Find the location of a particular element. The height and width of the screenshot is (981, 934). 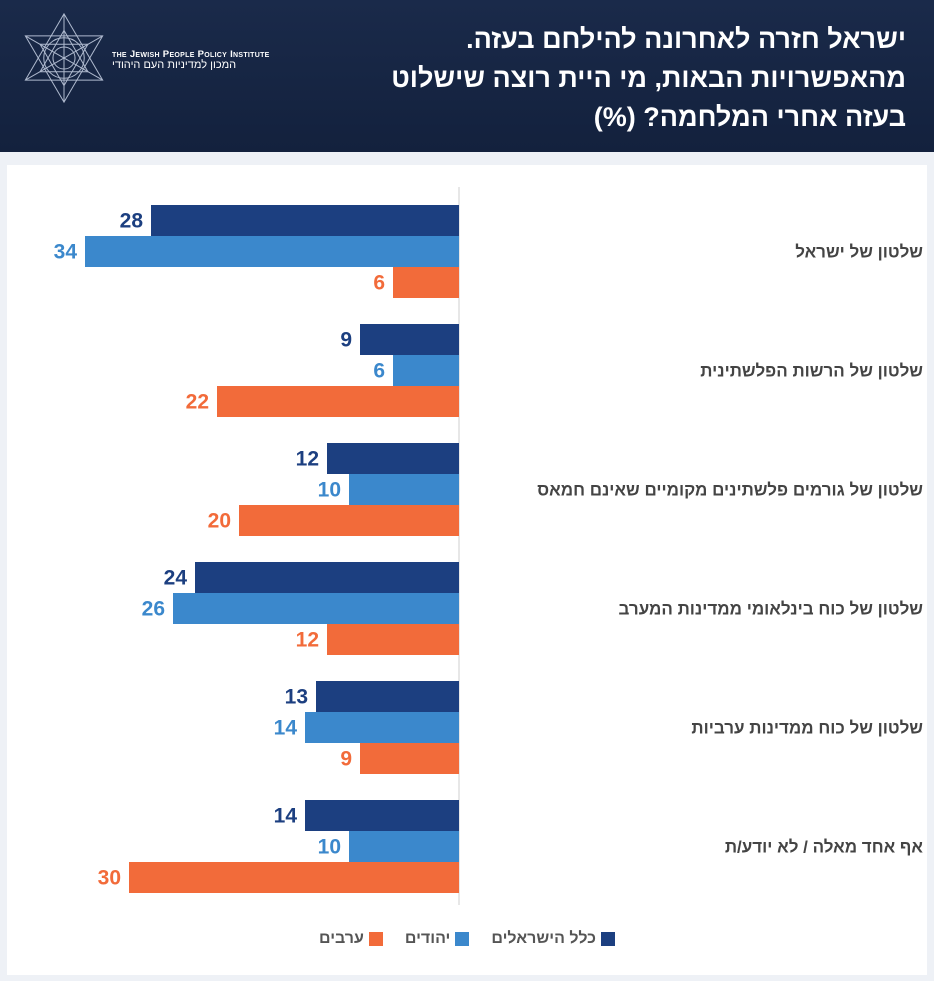

title-line-3: בעזה אחרי המלחמה? (%) is located at coordinates (749, 117).